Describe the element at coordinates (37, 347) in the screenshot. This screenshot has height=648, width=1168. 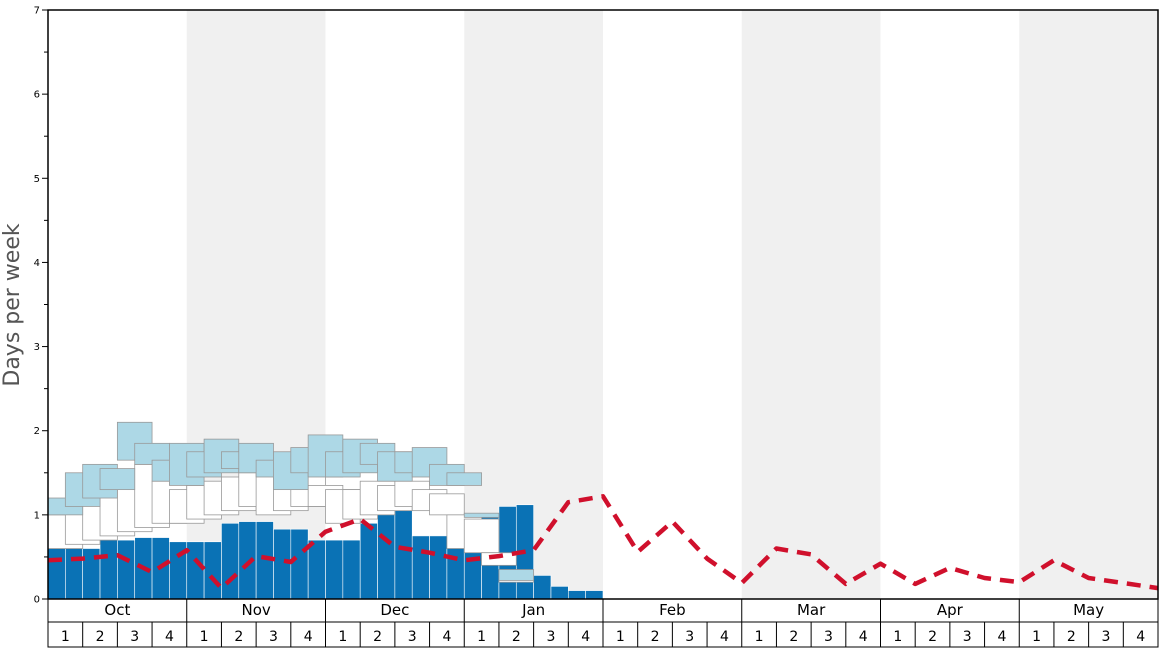
I see `y-tick-label: 3` at that location.